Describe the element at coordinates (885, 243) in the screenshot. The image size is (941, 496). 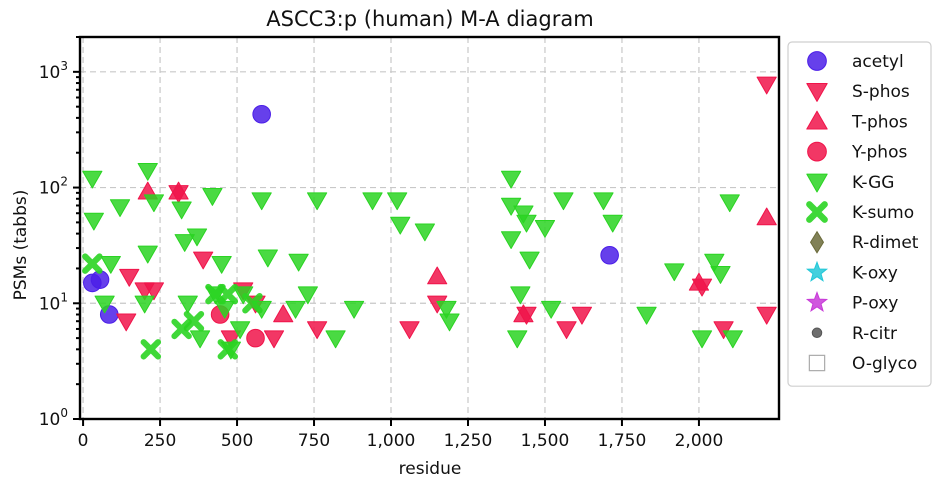
I see `legend-label: R-dimet` at that location.